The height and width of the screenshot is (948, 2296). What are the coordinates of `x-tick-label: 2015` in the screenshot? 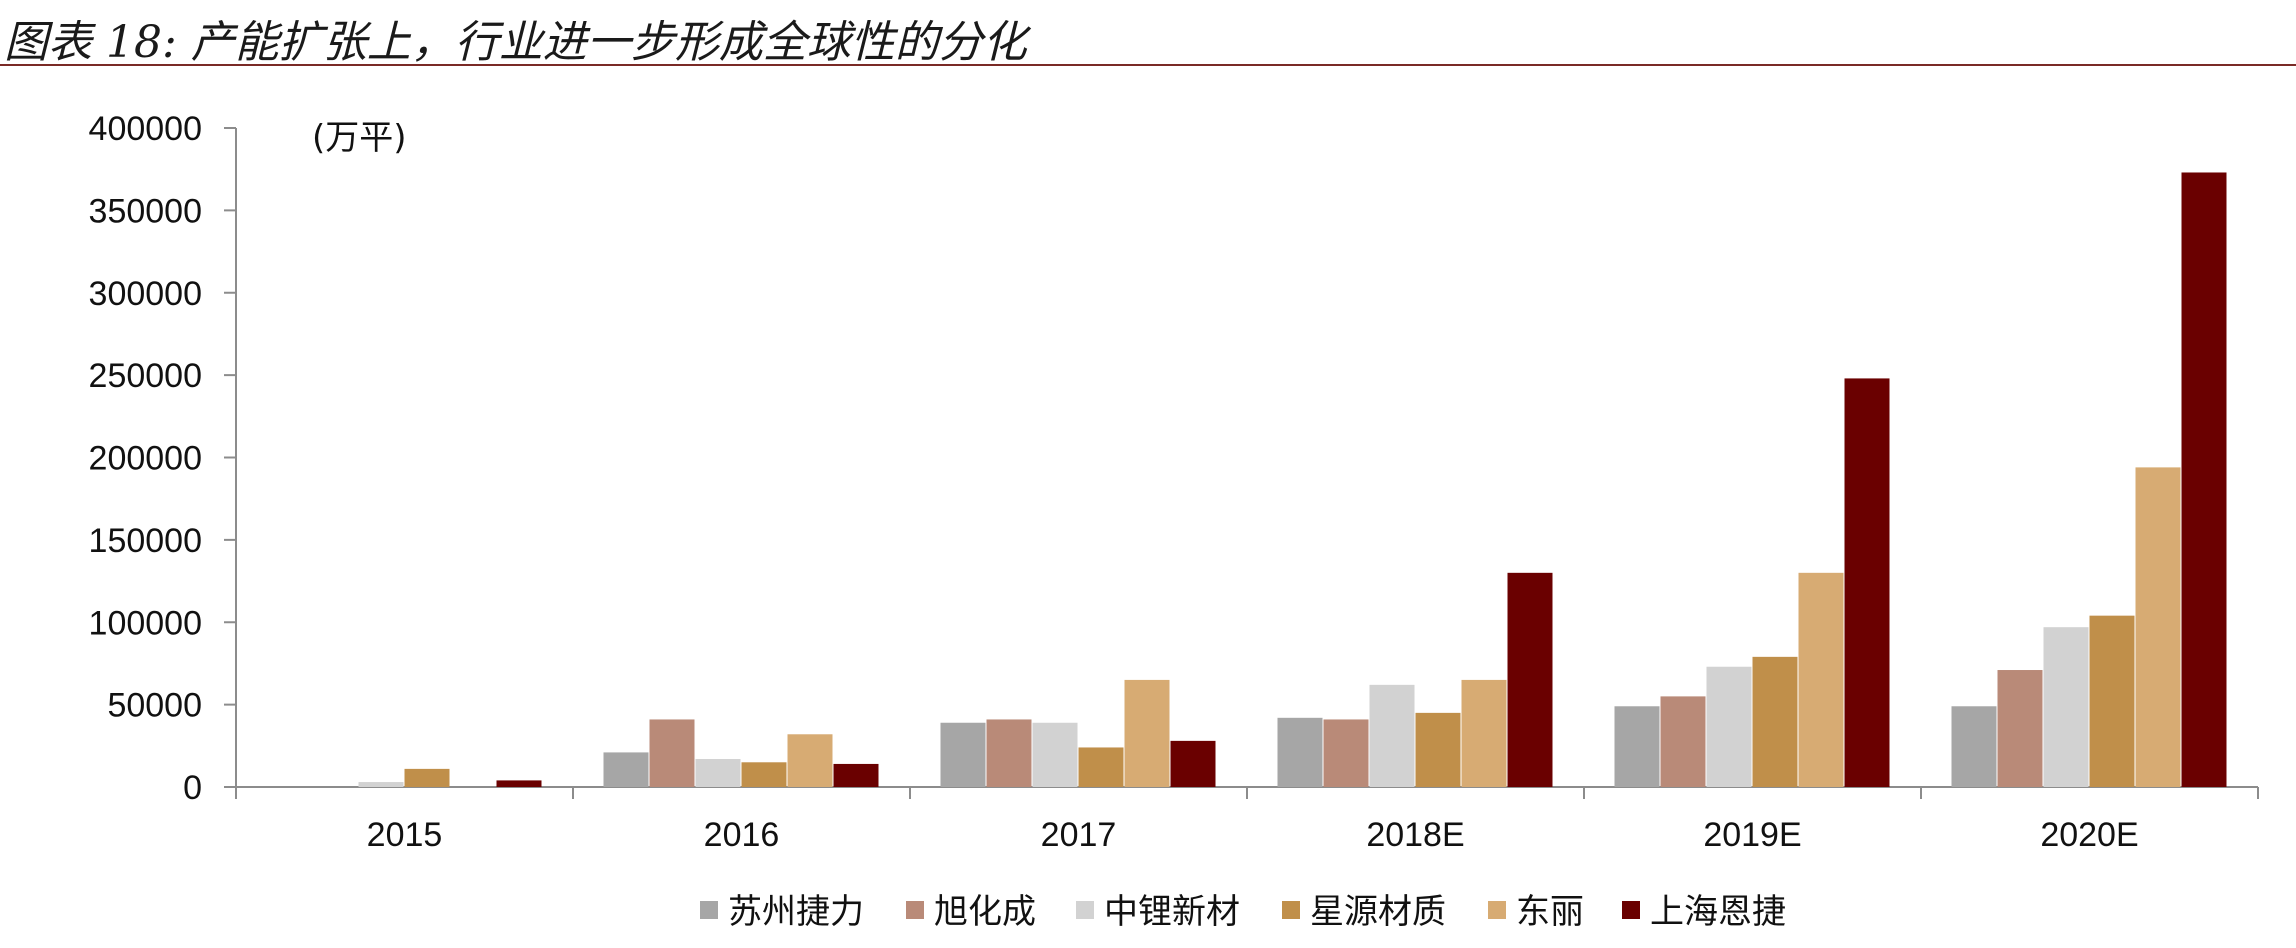 It's located at (405, 835).